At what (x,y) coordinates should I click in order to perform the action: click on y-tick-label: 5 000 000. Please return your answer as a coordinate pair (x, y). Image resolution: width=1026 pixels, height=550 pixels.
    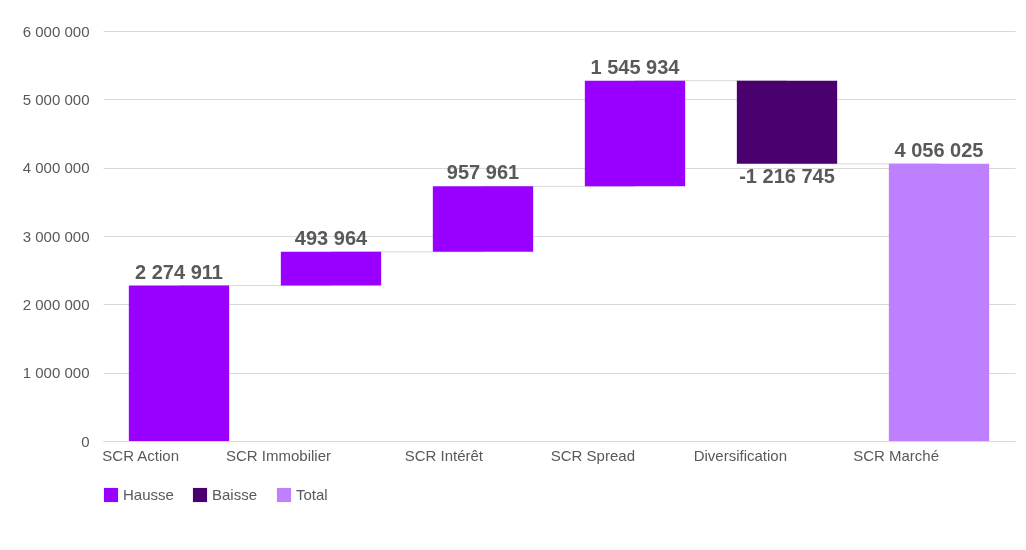
    Looking at the image, I should click on (56, 99).